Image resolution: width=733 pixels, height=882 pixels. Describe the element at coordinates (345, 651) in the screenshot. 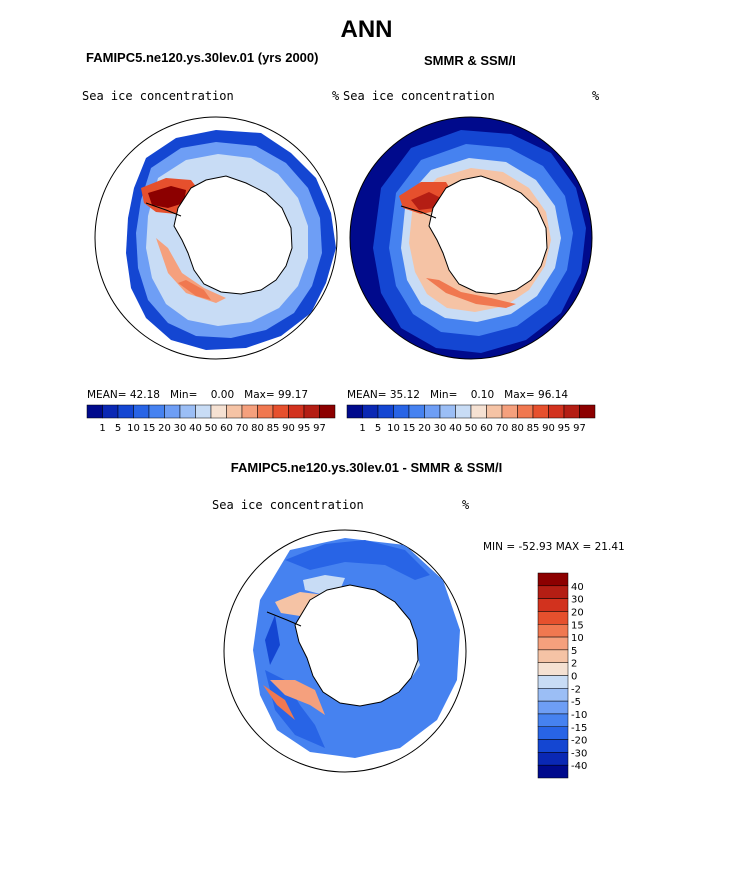

I see `difference-sea-ice-map` at that location.